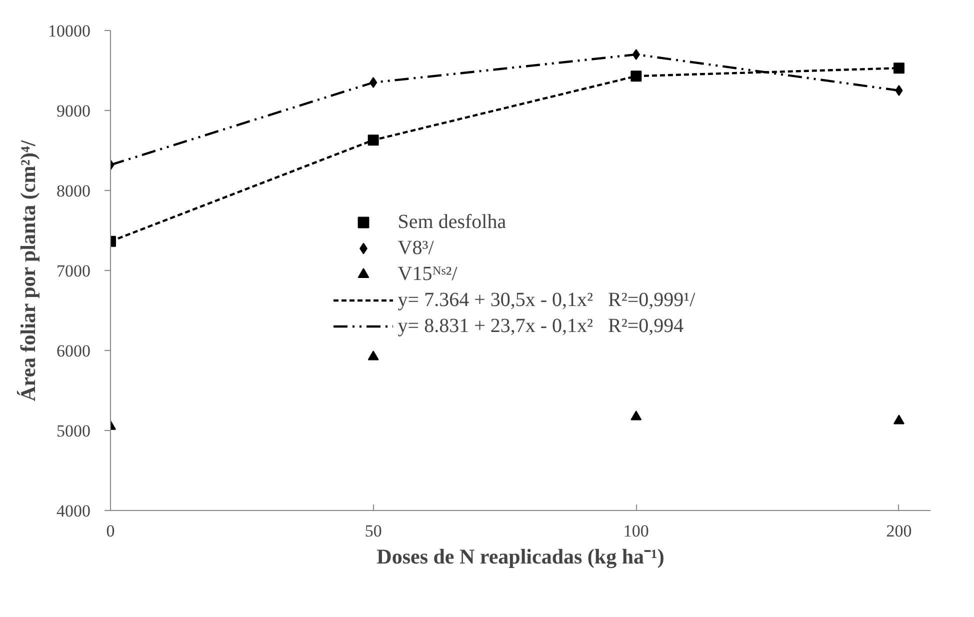  Describe the element at coordinates (899, 531) in the screenshot. I see `x-tick-label: 200` at that location.